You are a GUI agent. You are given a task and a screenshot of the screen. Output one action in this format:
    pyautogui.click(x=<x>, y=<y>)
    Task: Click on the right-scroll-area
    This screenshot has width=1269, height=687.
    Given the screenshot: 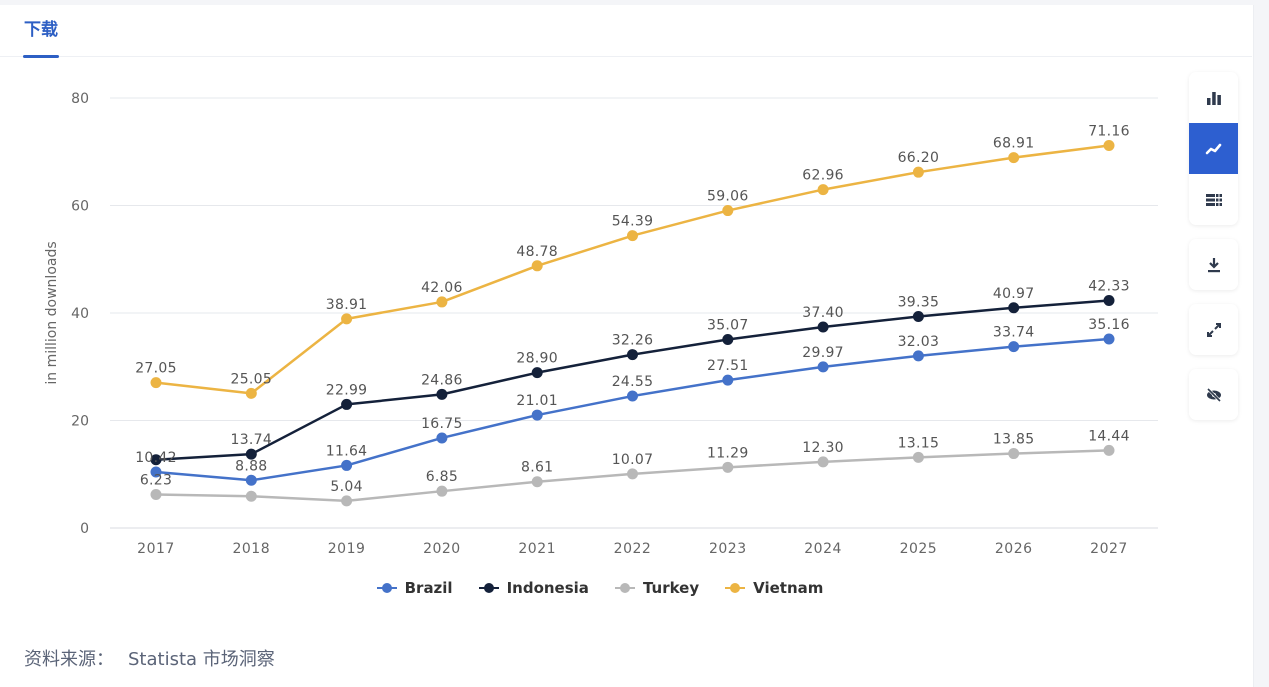 What is the action you would take?
    pyautogui.click(x=1261, y=346)
    